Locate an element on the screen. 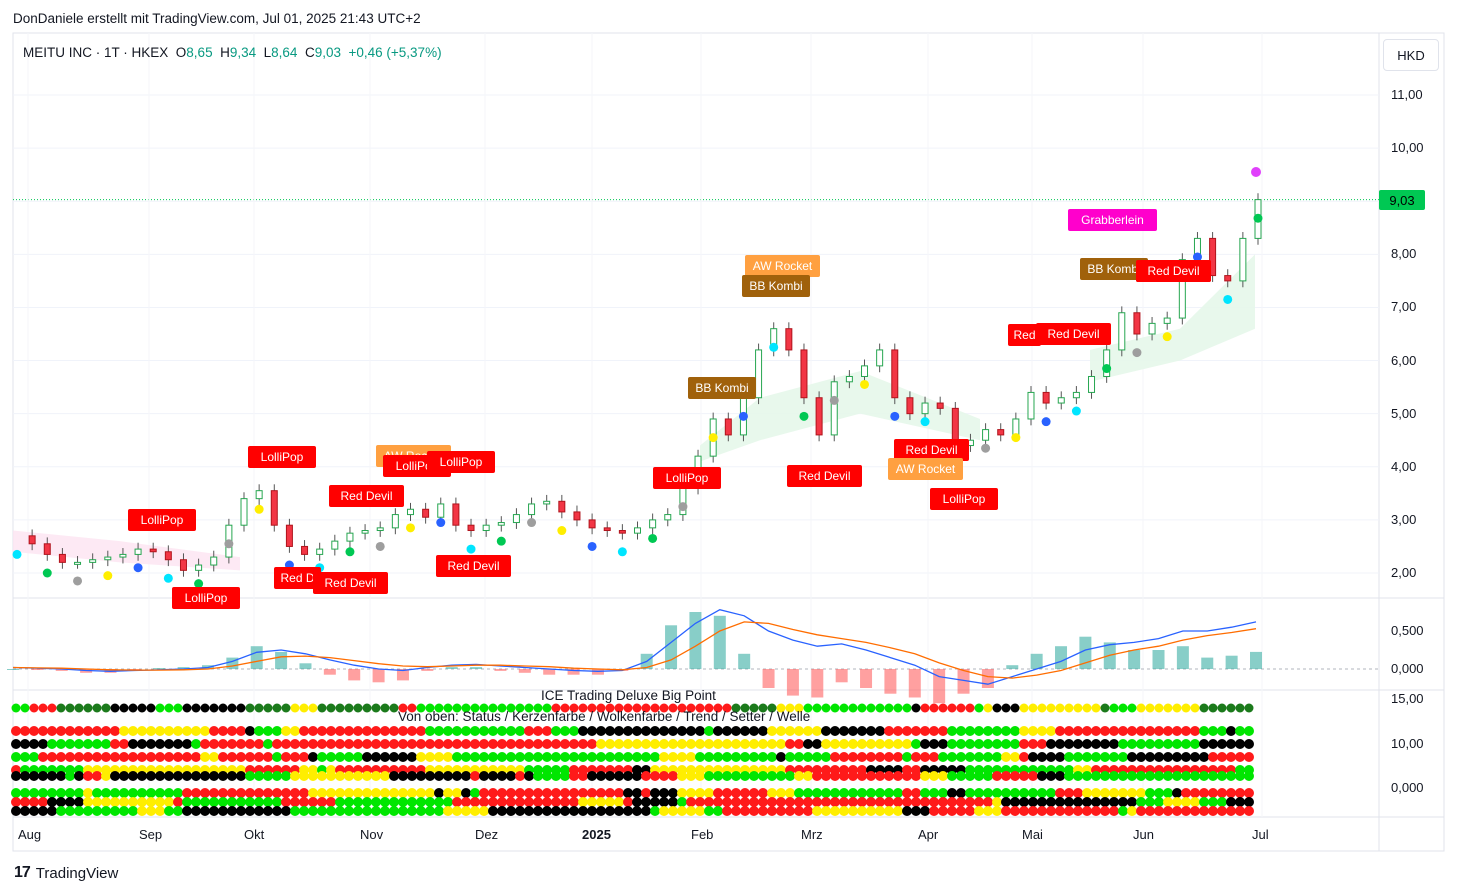 This screenshot has height=896, width=1457. time-tick-label: 2025 is located at coordinates (596, 834).